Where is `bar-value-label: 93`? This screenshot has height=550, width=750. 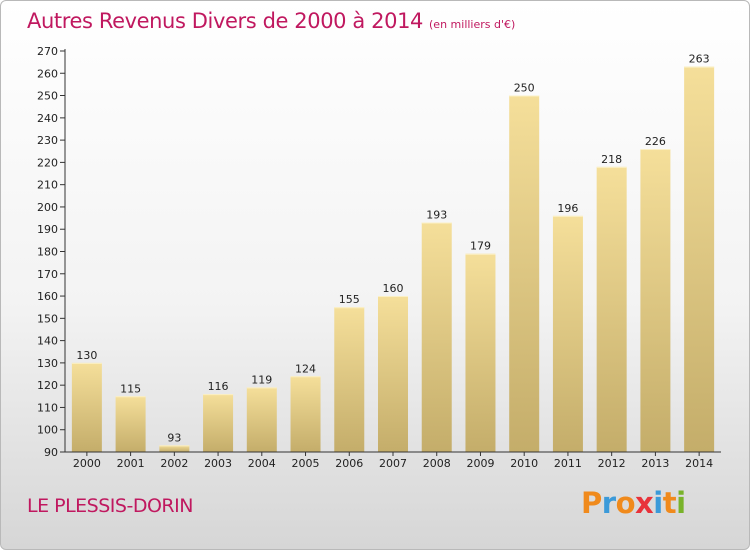
bar-value-label: 93 is located at coordinates (174, 437).